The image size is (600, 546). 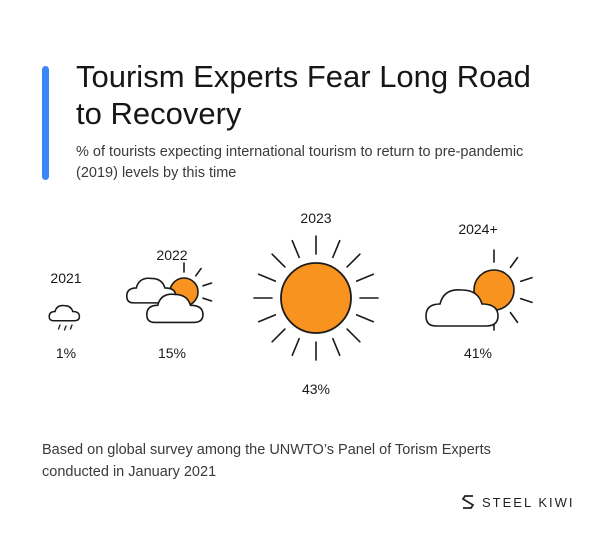 I want to click on chart-item-2023: 2023 43%, so click(x=316, y=303).